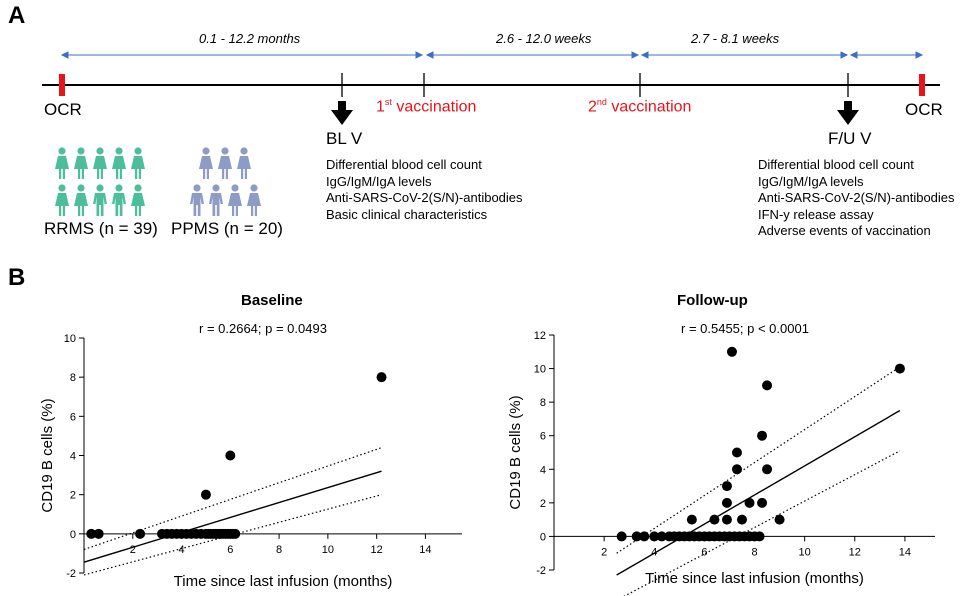  Describe the element at coordinates (424, 197) in the screenshot. I see `baseline-item: Anti-SARS-CoV-2(S/N)-antibodies` at that location.